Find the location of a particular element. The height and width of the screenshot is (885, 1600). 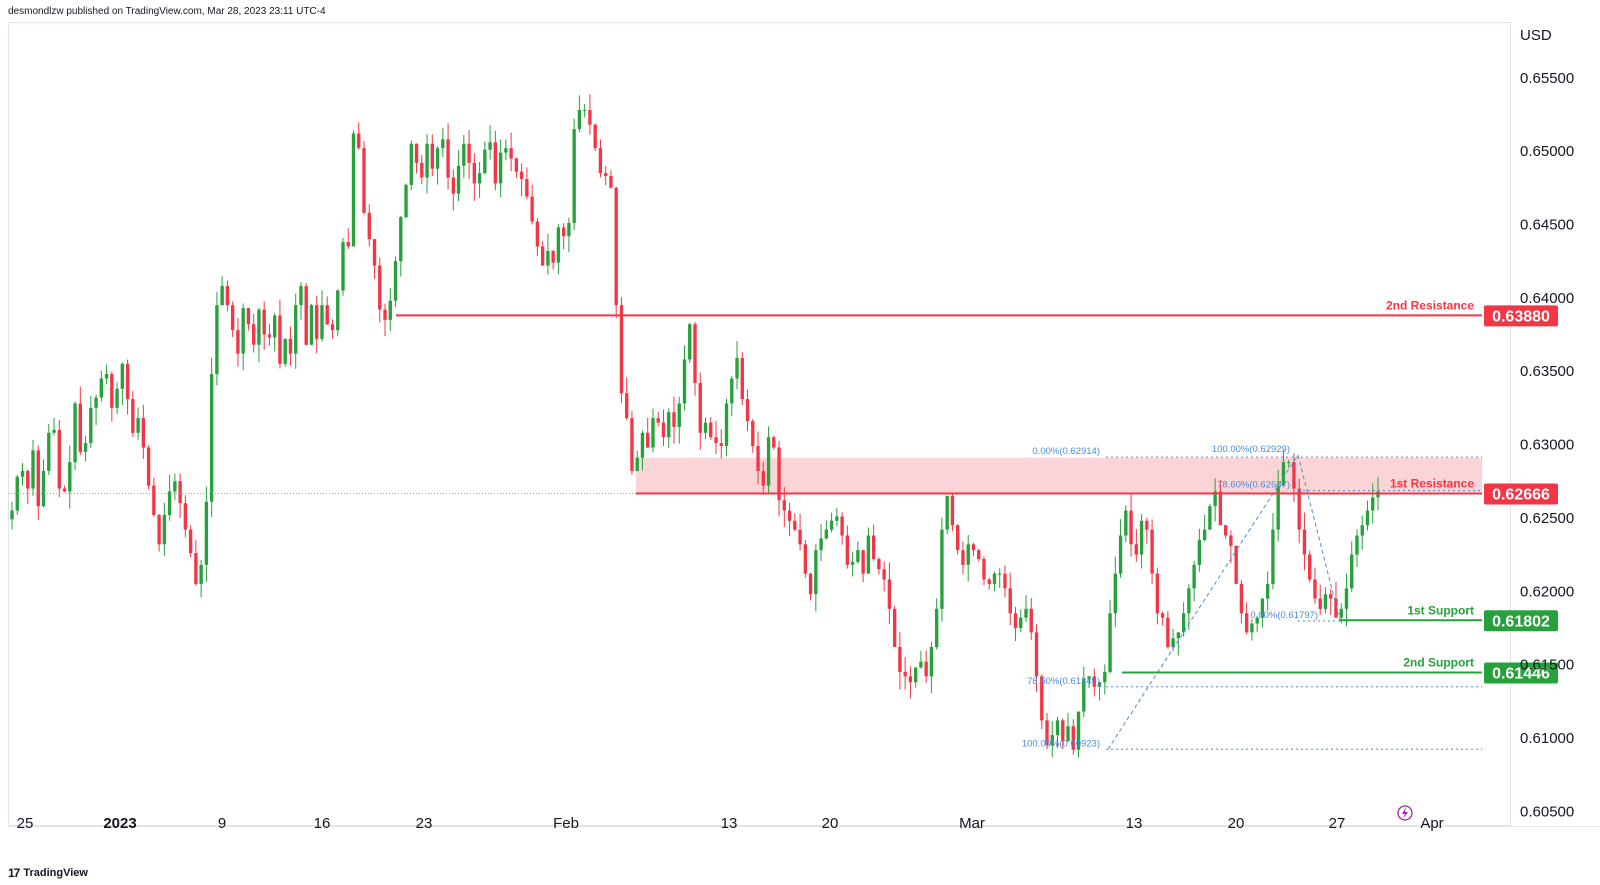

fib-level-label: 78.60%(0.62687) is located at coordinates (1253, 484).